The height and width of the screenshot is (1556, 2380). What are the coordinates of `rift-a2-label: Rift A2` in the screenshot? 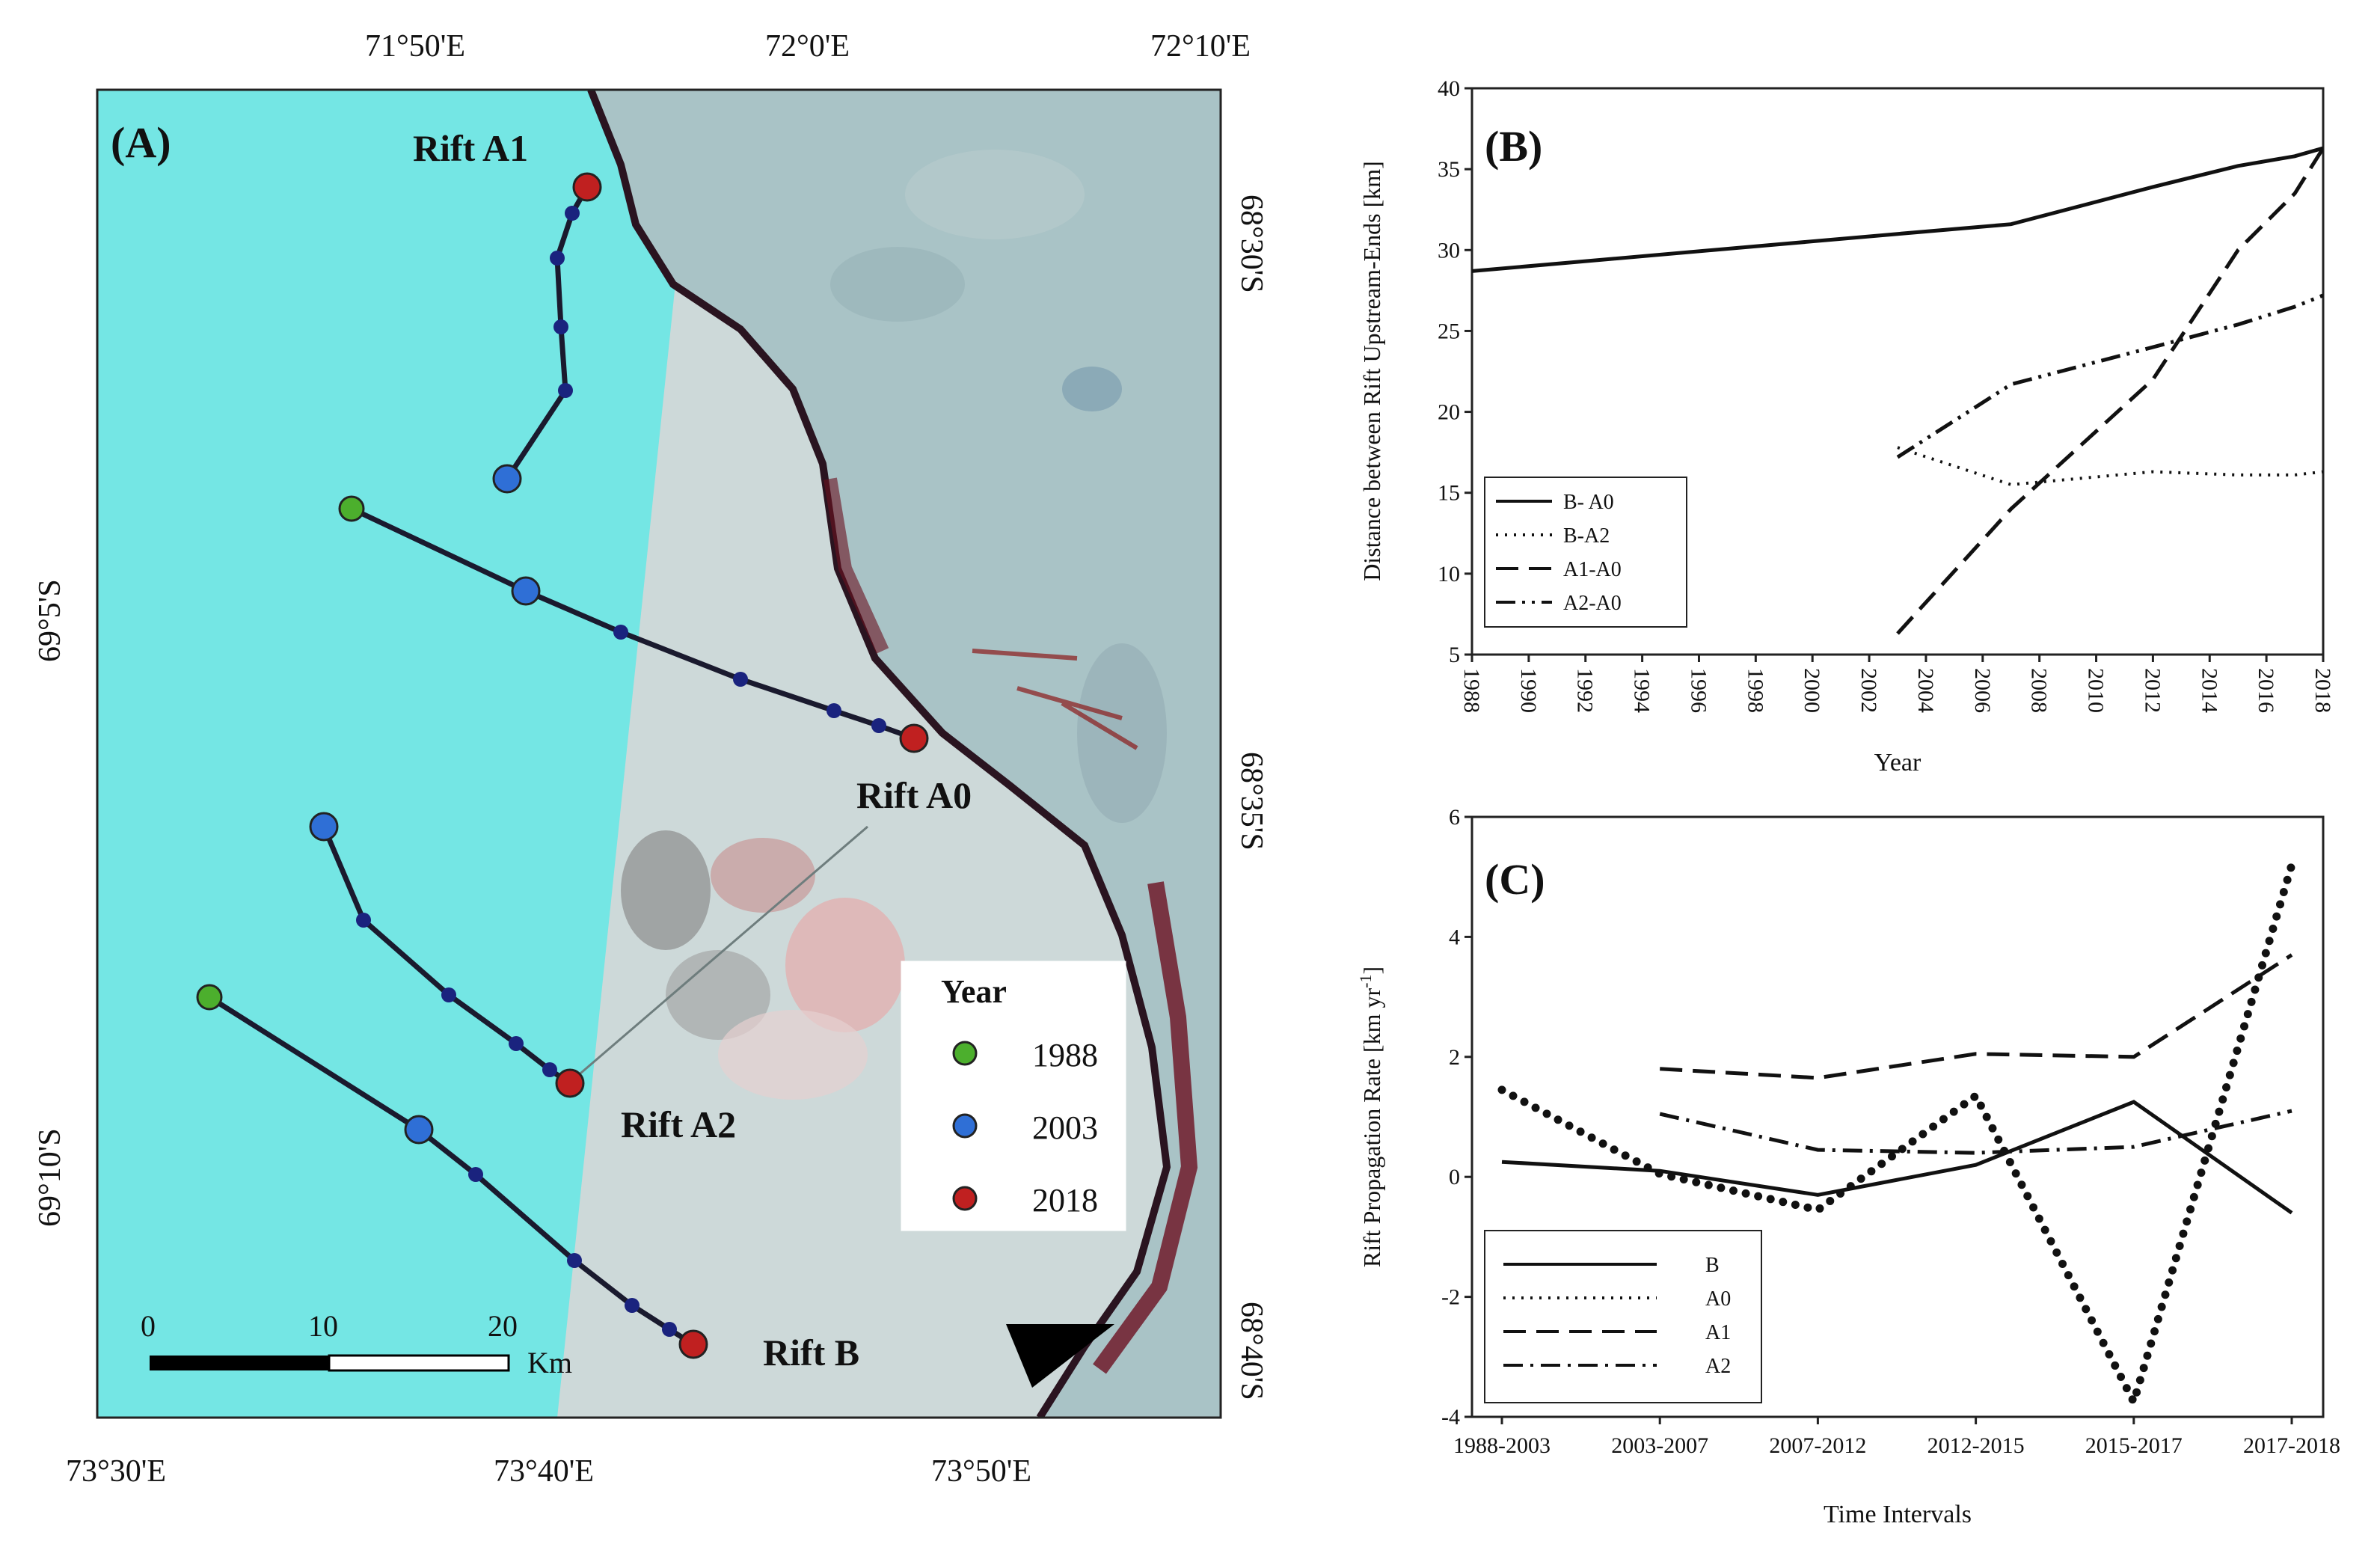 It's located at (678, 1124).